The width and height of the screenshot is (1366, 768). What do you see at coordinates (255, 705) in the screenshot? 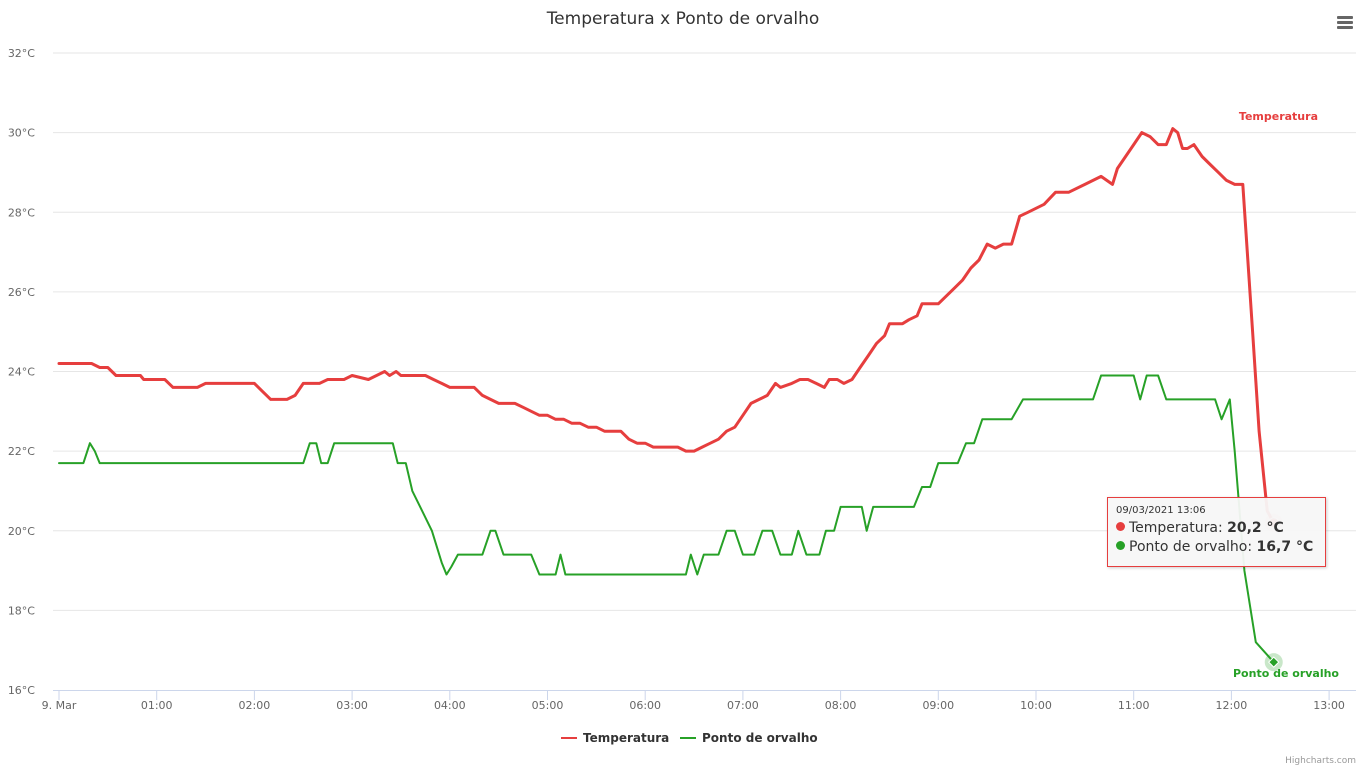
I see `x-tick-label: 02:00` at bounding box center [255, 705].